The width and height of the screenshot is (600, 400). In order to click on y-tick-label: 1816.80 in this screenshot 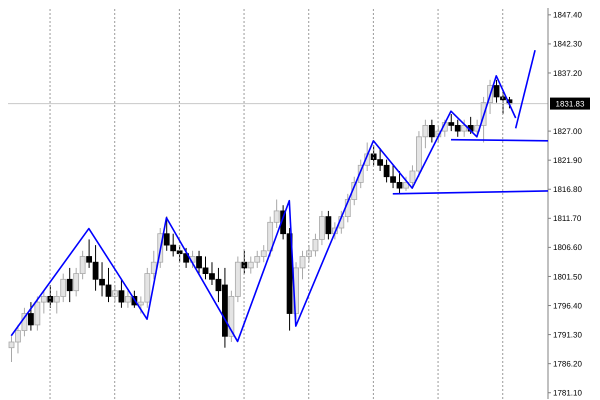, I will do `click(567, 189)`.